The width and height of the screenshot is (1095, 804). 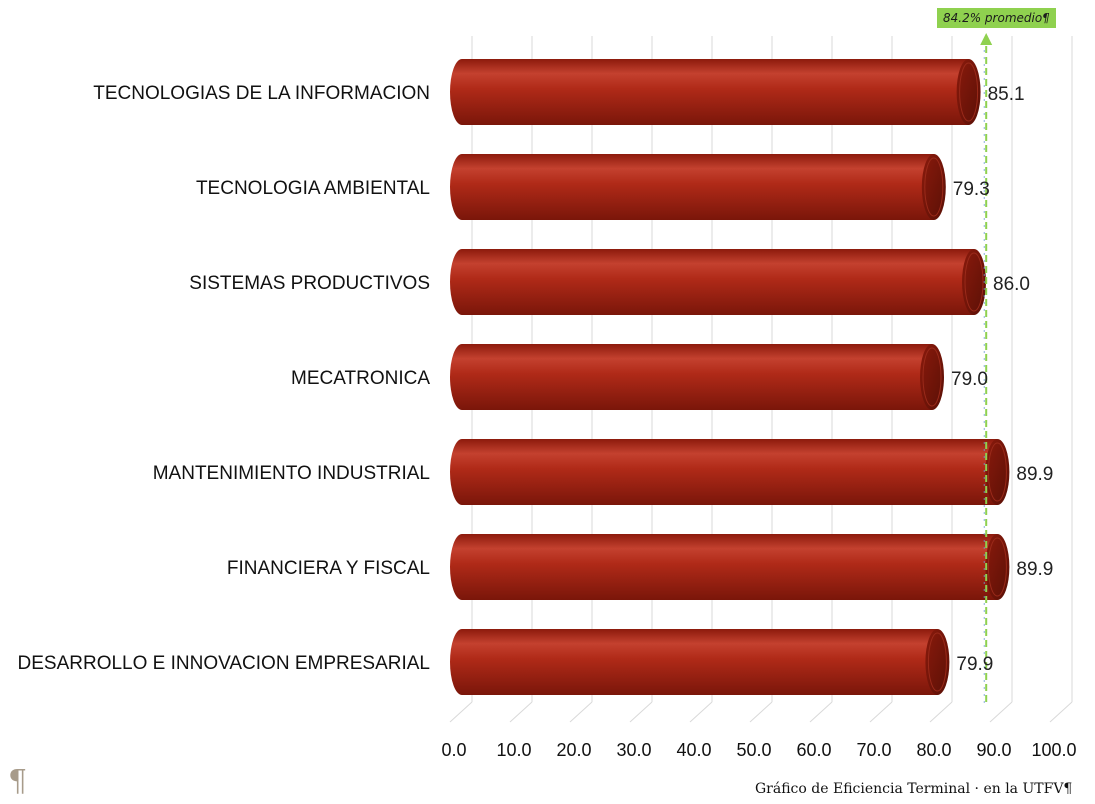 I want to click on value-label: 79.9, so click(x=974, y=664).